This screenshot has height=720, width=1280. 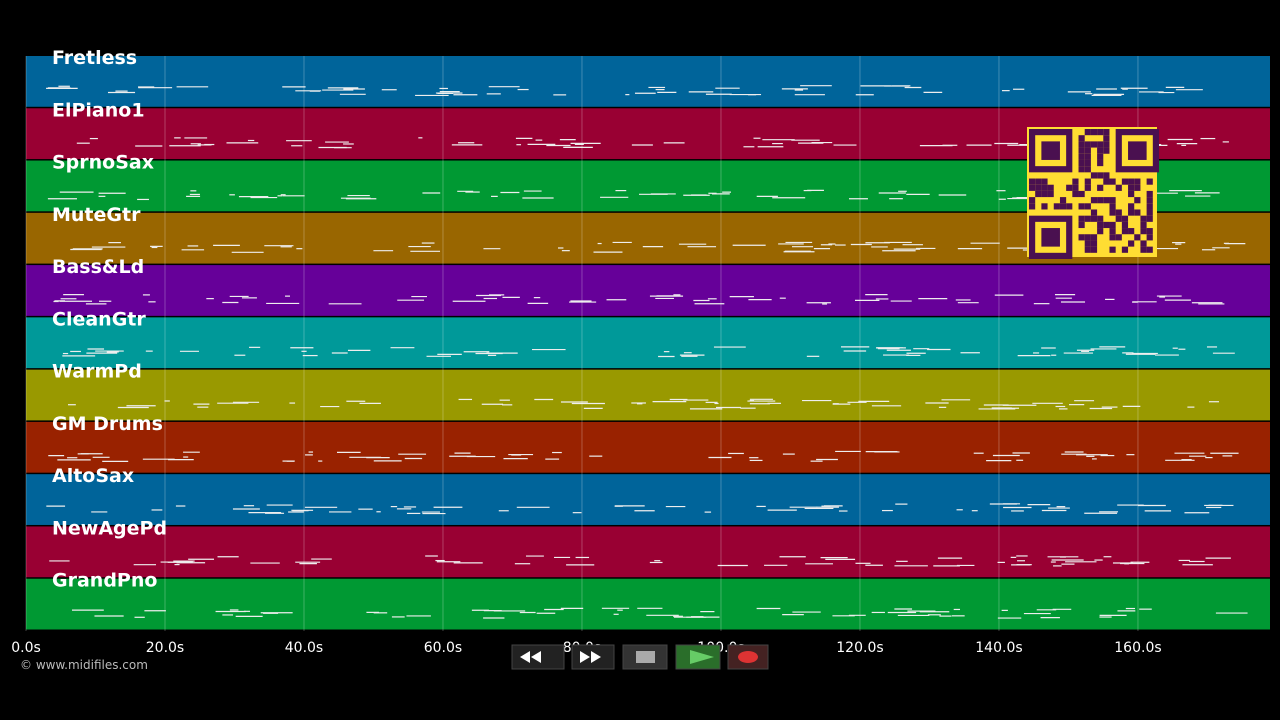 I want to click on x-tick-label: 160.0s, so click(x=1137, y=648).